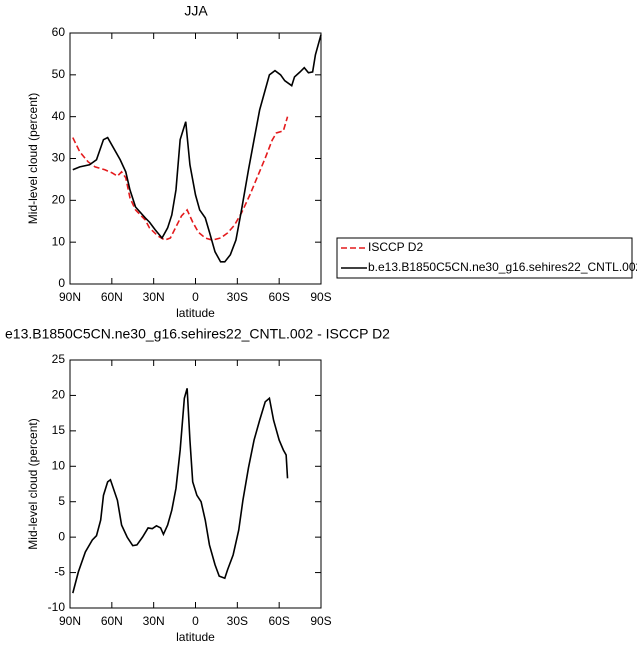 The width and height of the screenshot is (637, 655). What do you see at coordinates (59, 74) in the screenshot?
I see `y-tick-label: 50` at bounding box center [59, 74].